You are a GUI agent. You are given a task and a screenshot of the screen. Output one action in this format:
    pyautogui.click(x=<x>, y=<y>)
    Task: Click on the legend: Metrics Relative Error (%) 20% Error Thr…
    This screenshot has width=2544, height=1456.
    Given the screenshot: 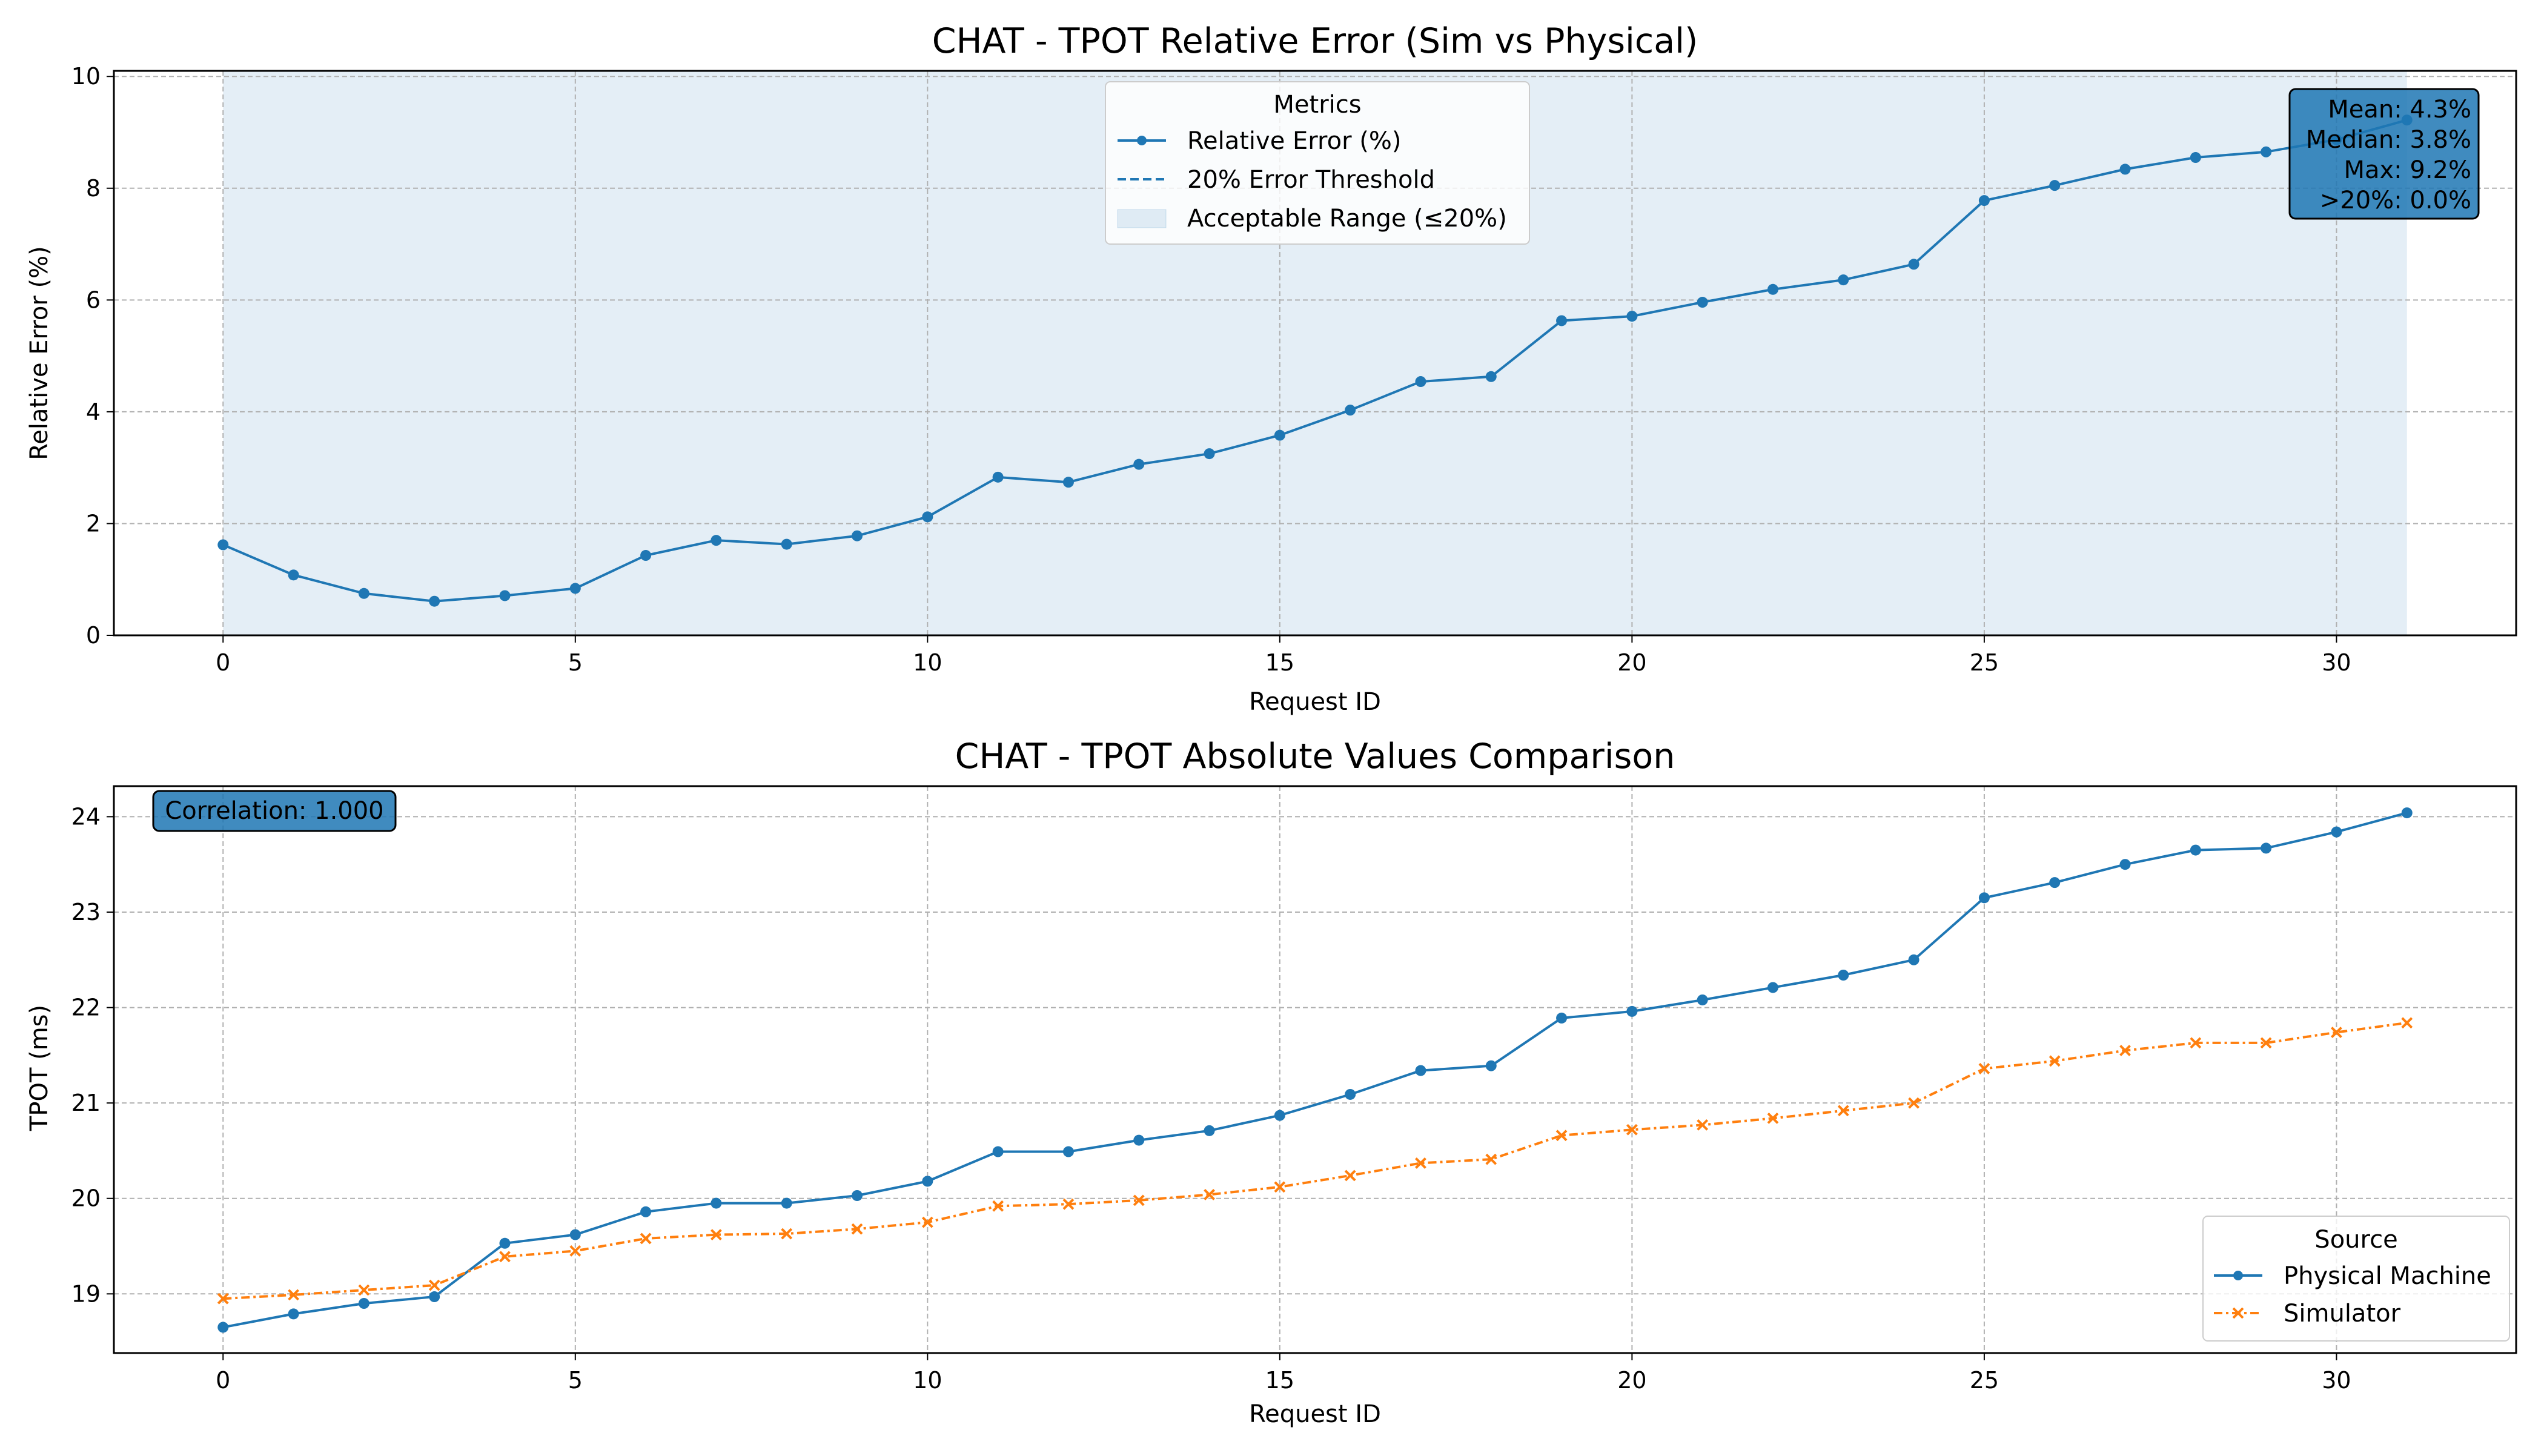 What is the action you would take?
    pyautogui.click(x=1318, y=163)
    